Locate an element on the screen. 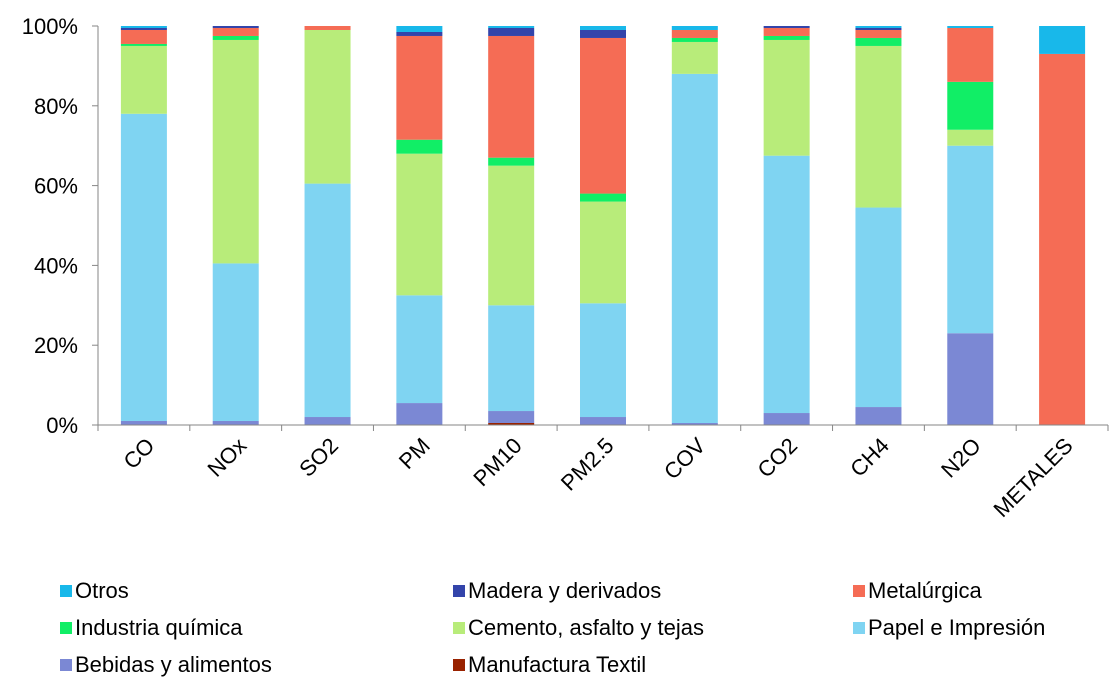 This screenshot has height=683, width=1115. bar-stack-co2 is located at coordinates (786, 225).